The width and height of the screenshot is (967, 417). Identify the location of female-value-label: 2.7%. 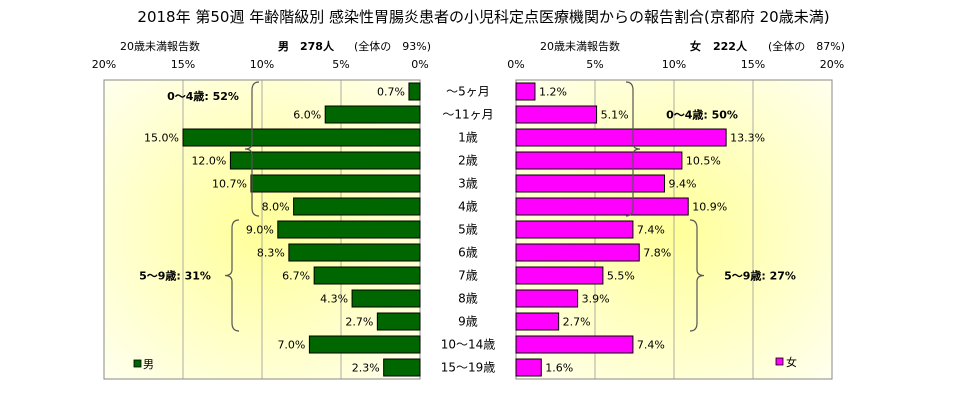
(577, 322).